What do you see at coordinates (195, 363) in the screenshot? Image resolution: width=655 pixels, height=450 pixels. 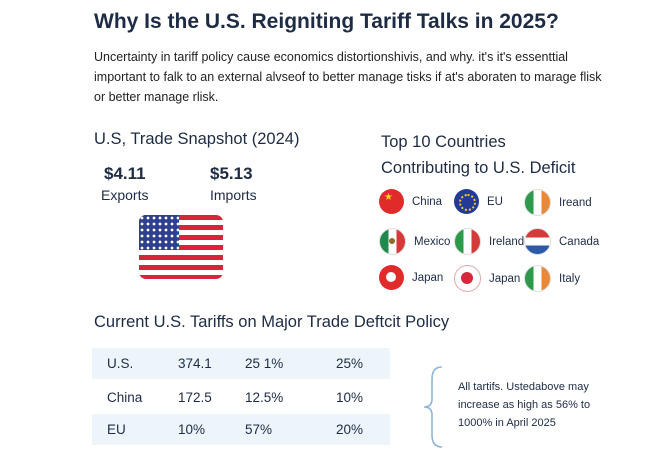 I see `row-value-1: 374.1` at bounding box center [195, 363].